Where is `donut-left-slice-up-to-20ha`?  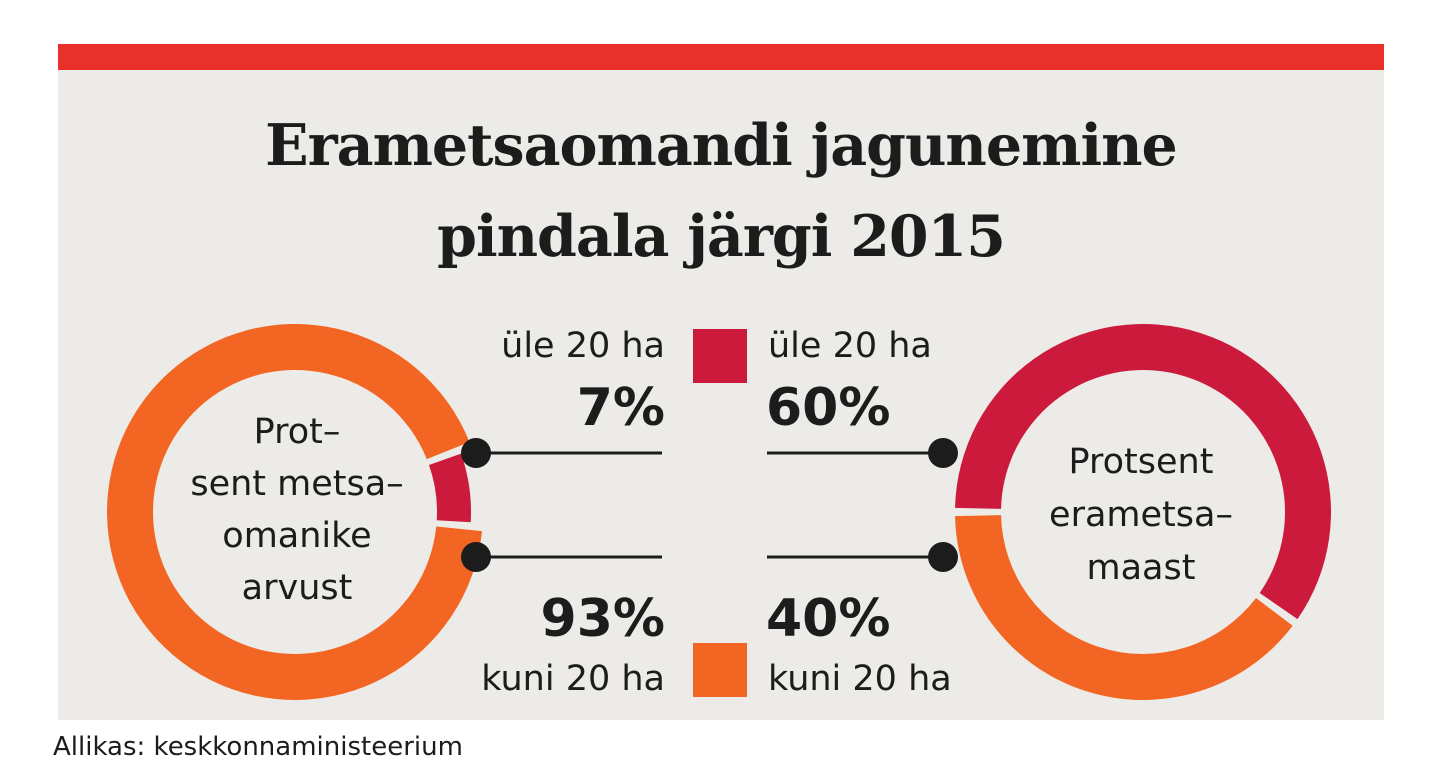 donut-left-slice-up-to-20ha is located at coordinates (295, 511).